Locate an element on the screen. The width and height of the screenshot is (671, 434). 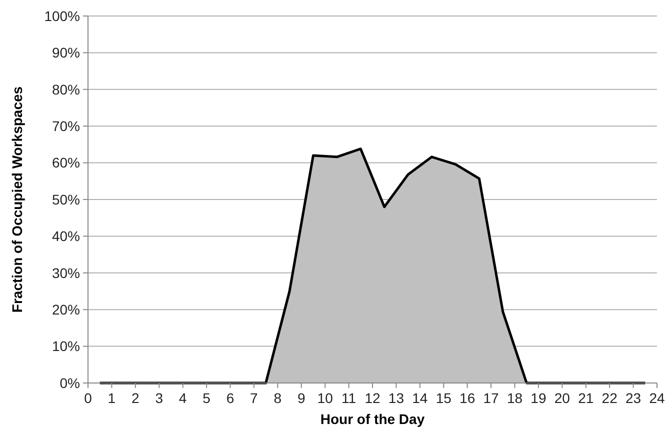
x-tick-label: 15 is located at coordinates (444, 398).